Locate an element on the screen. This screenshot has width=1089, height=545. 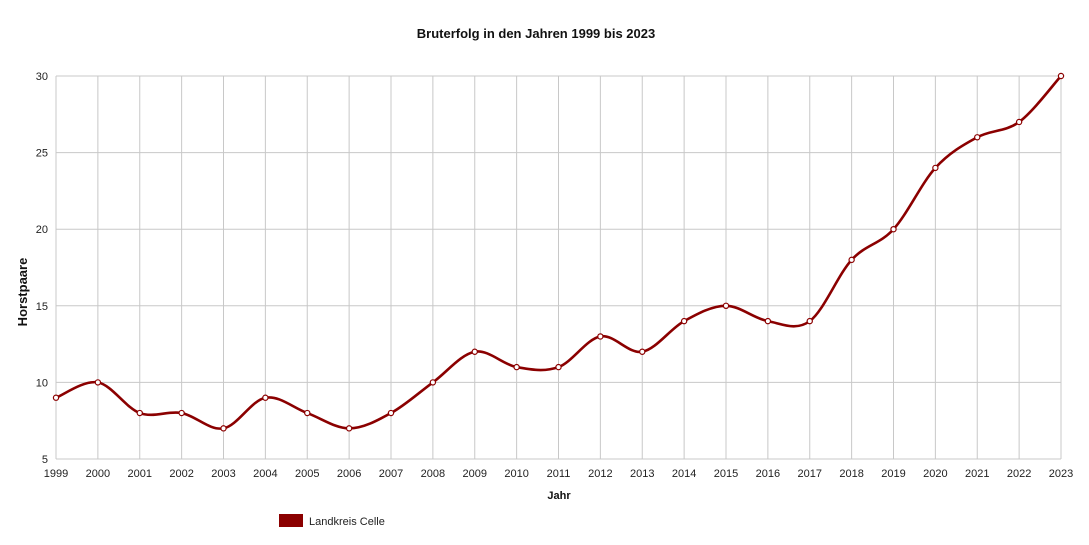
data-point-2022 is located at coordinates (1019, 122).